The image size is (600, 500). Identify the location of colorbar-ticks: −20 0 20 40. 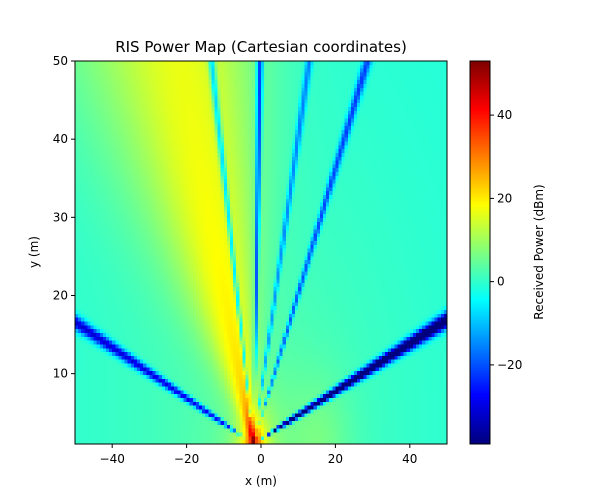
(506, 240).